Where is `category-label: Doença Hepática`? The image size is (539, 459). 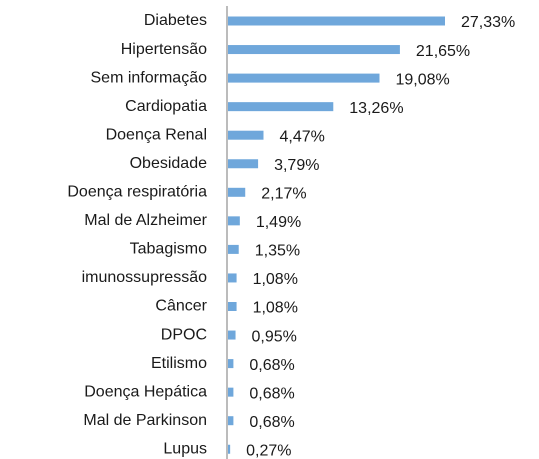 category-label: Doença Hepática is located at coordinates (145, 391).